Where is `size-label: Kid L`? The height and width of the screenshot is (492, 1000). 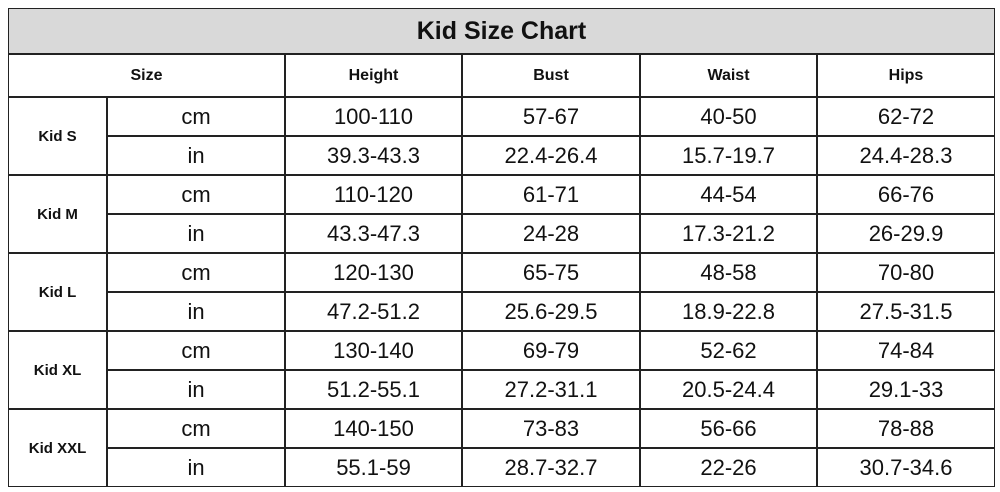
size-label: Kid L is located at coordinates (57, 292).